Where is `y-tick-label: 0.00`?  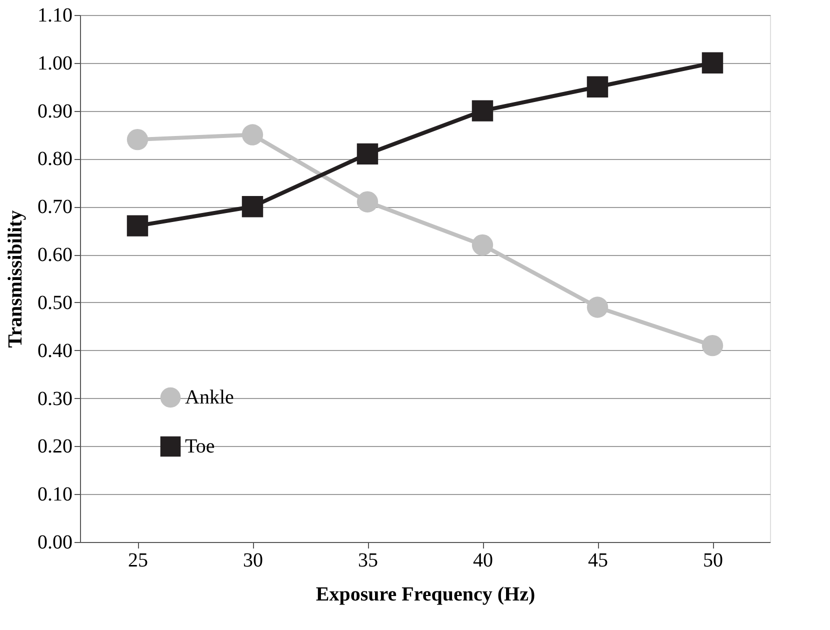
y-tick-label: 0.00 is located at coordinates (55, 543).